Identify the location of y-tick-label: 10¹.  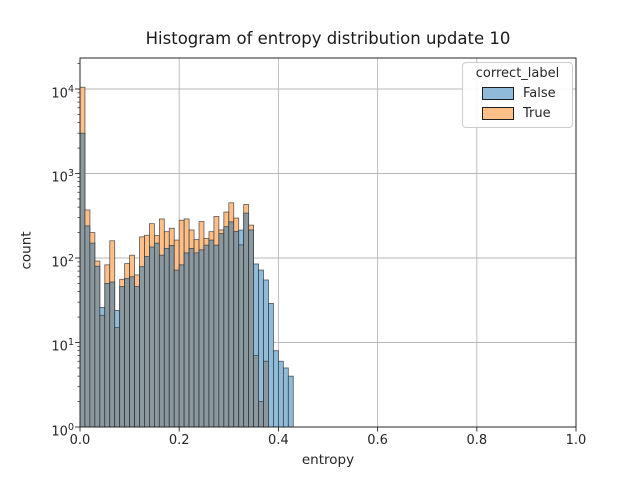
(62, 346).